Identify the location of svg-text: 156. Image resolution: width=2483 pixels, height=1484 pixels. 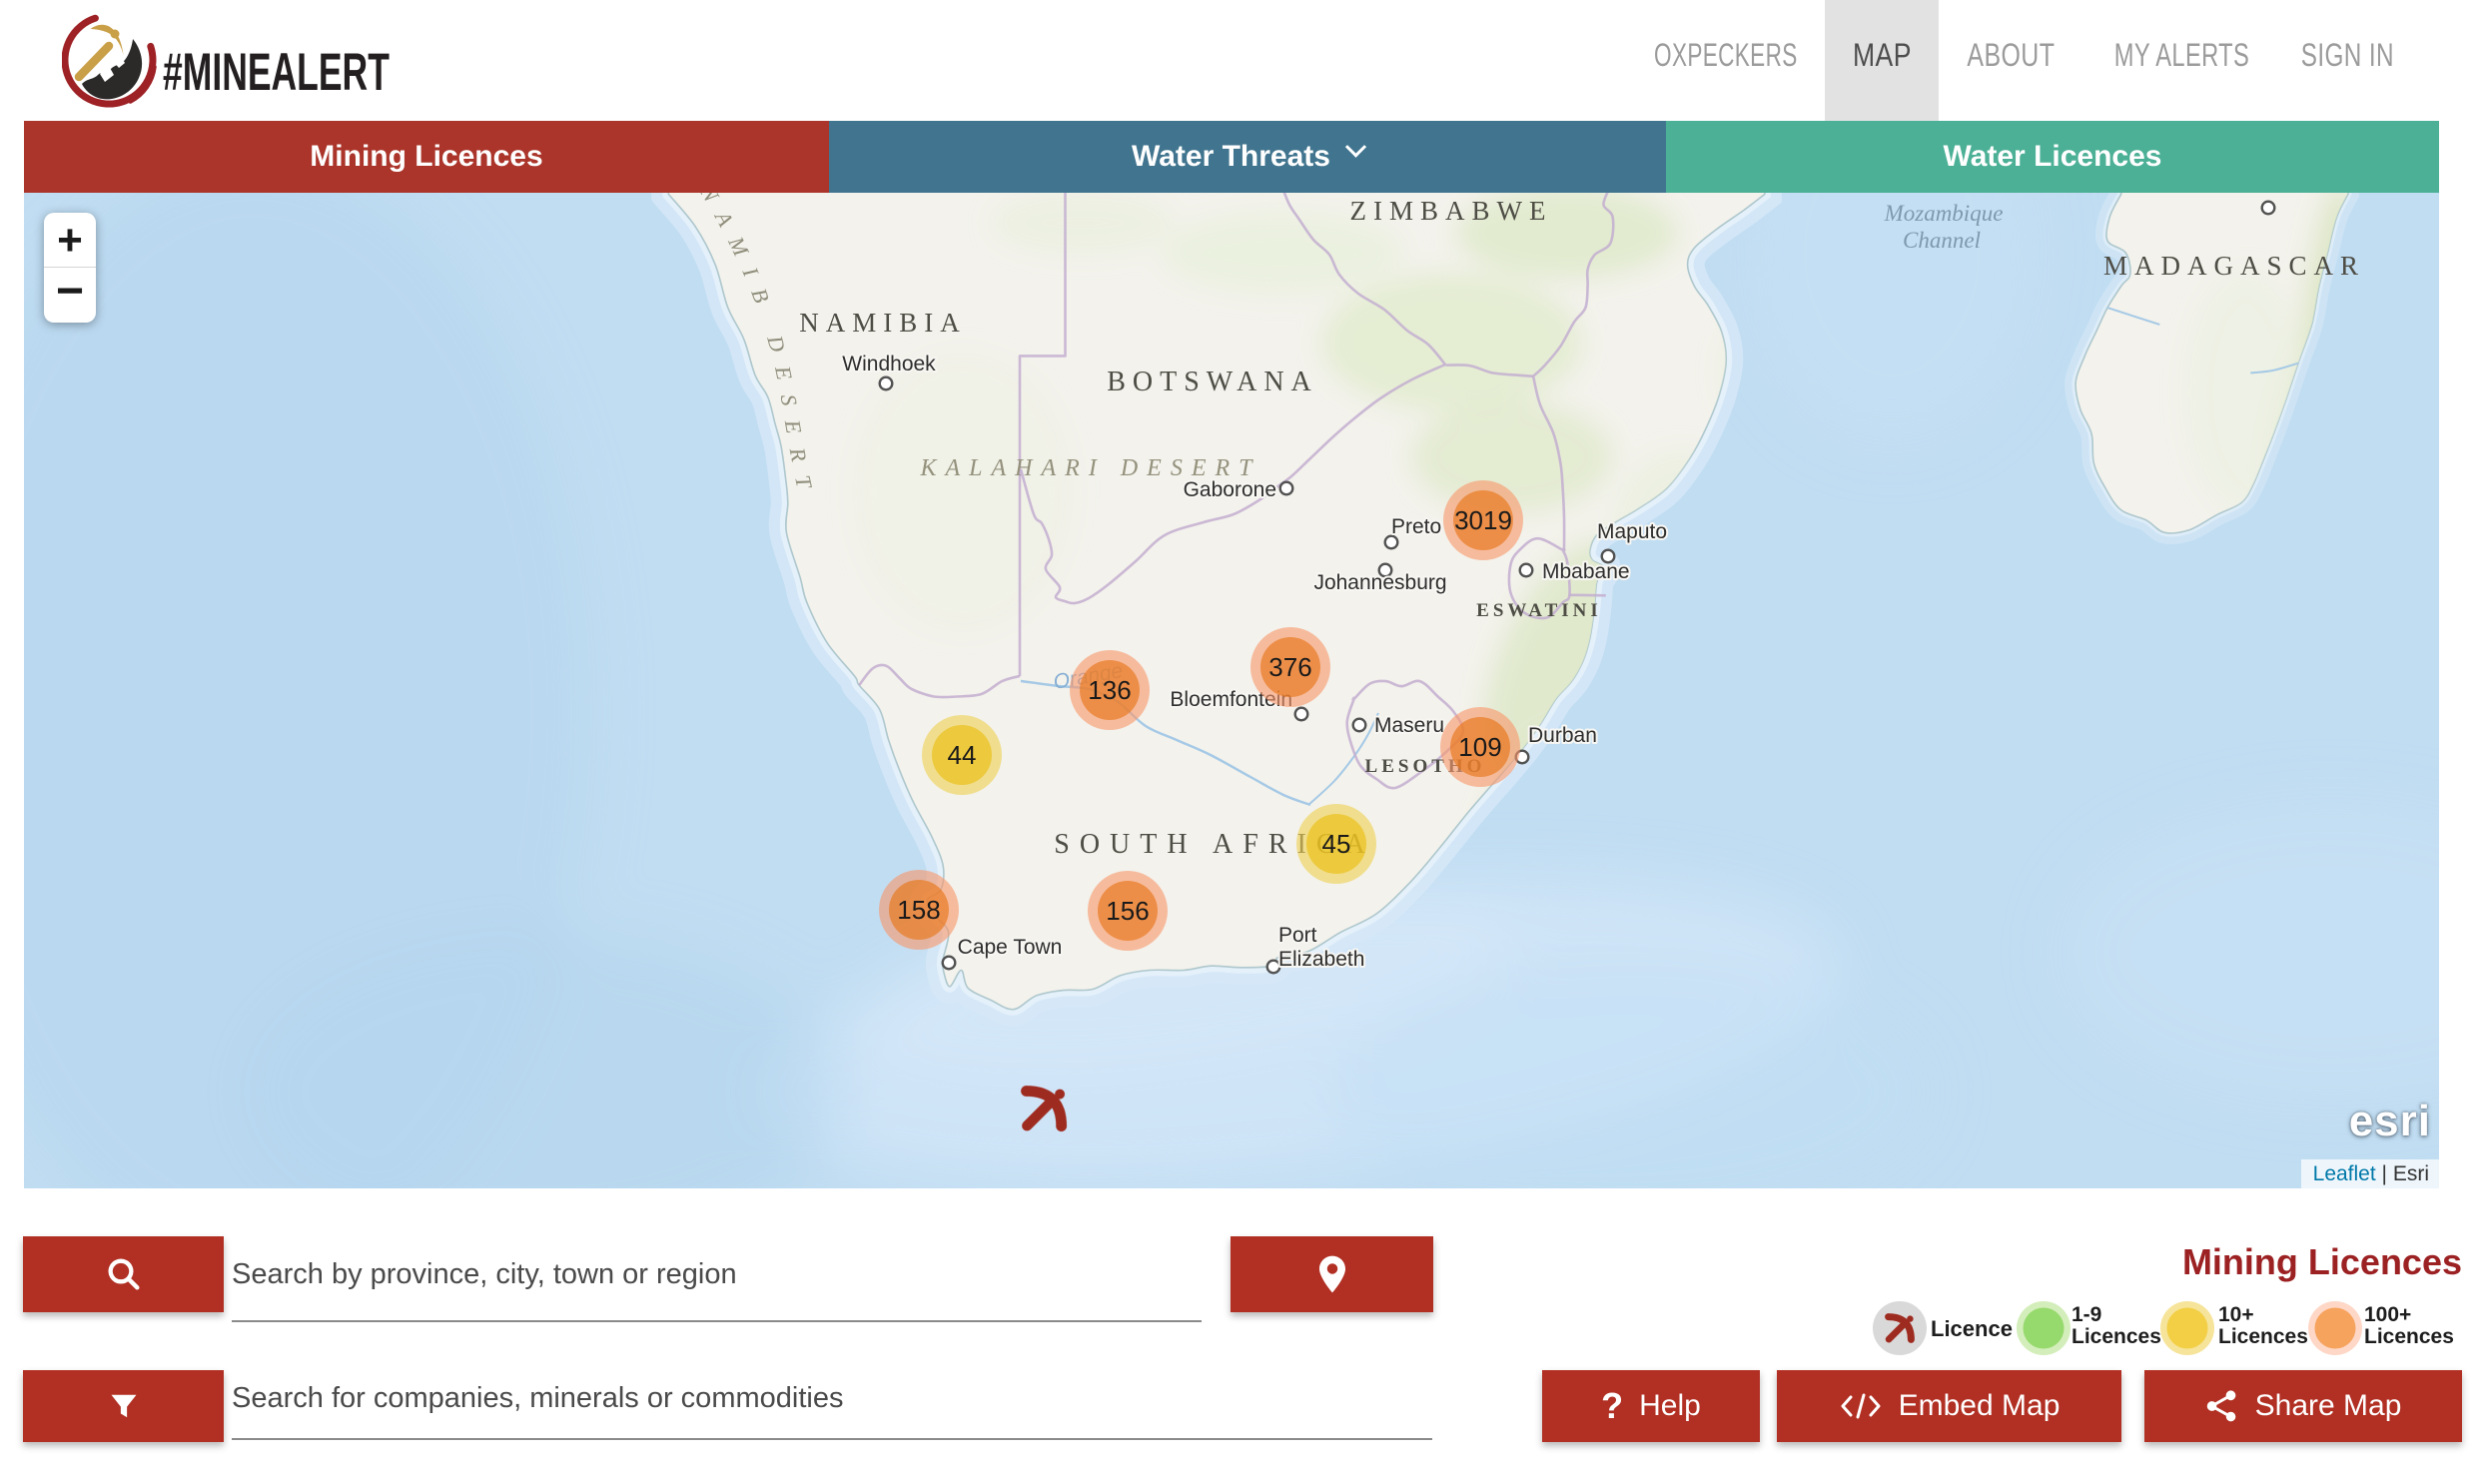
(1127, 911).